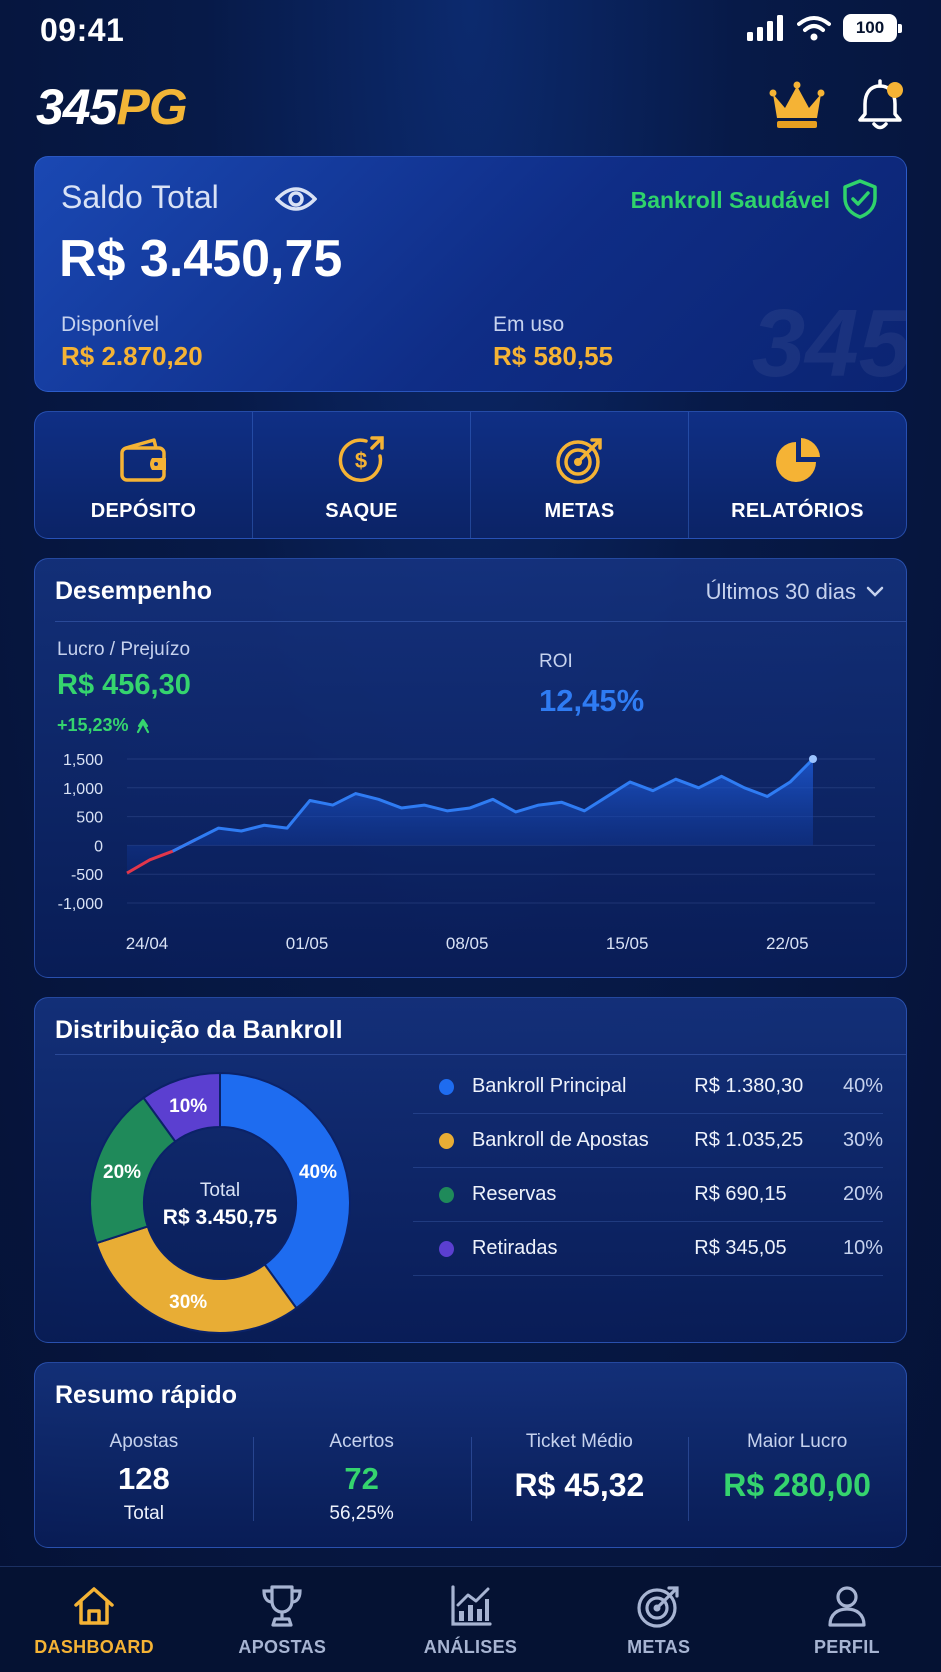  What do you see at coordinates (76, 107) in the screenshot?
I see `logo-part-1: 345` at bounding box center [76, 107].